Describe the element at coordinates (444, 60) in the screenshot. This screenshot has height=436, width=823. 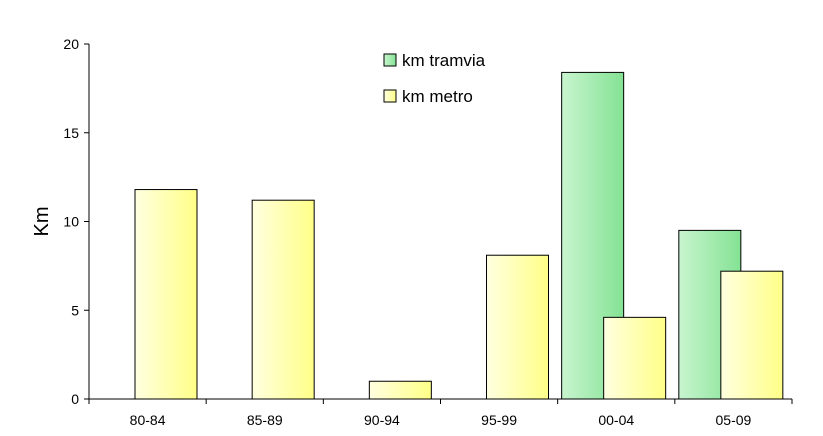
I see `legend-label-tramvia: km tramvia` at that location.